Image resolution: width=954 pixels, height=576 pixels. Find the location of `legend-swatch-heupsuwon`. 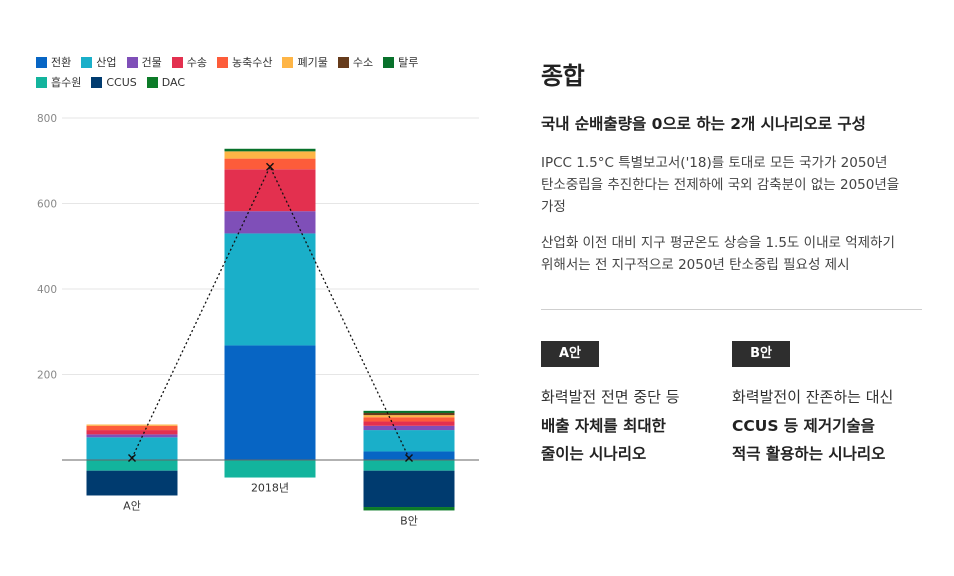

legend-swatch-heupsuwon is located at coordinates (41, 82).